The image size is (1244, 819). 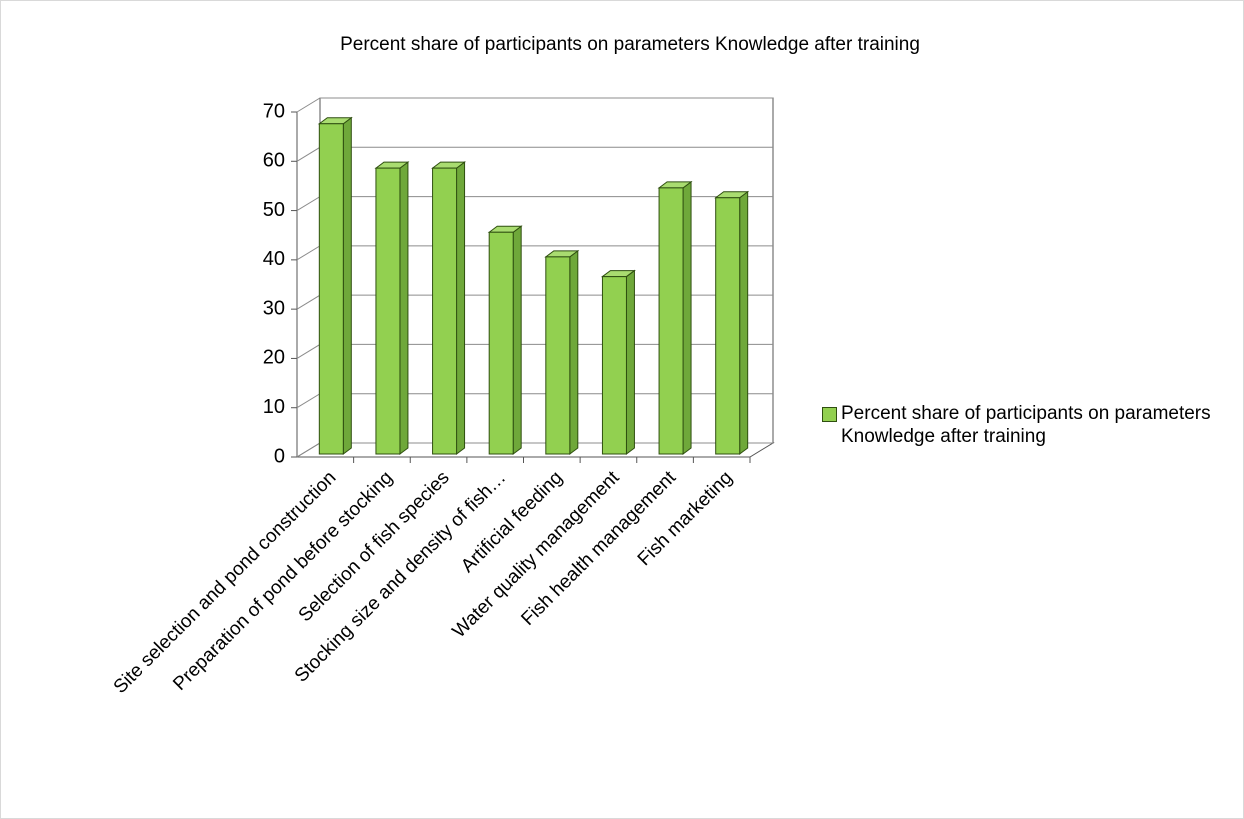 What do you see at coordinates (829, 414) in the screenshot?
I see `legend-swatch` at bounding box center [829, 414].